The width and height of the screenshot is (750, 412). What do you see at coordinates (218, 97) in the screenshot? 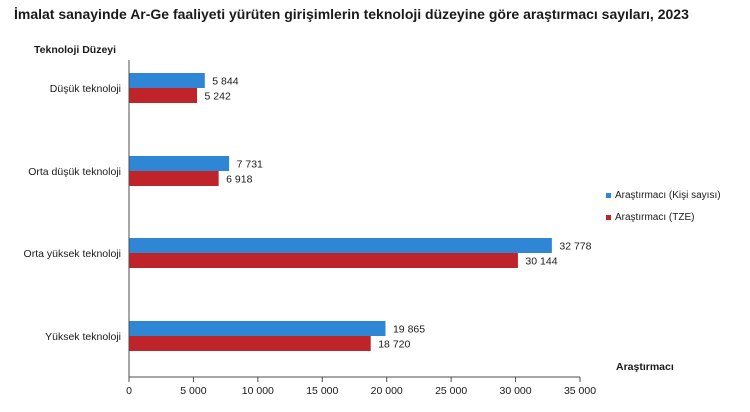
I see `data-label: 5 242` at bounding box center [218, 97].